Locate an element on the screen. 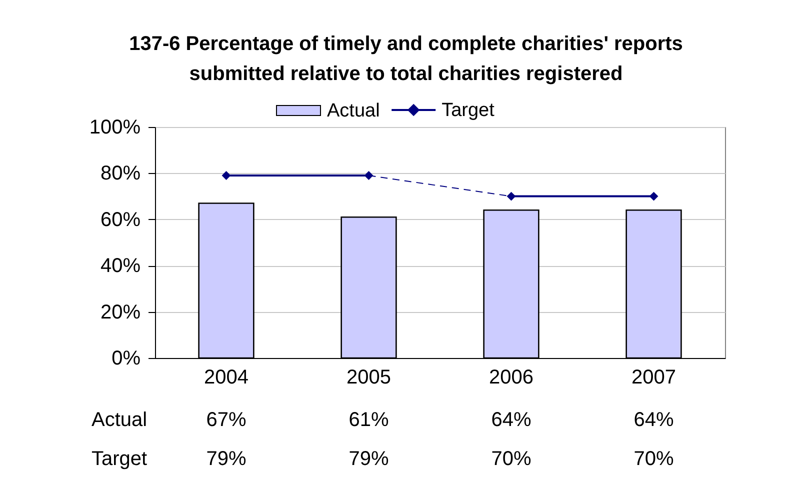  y-tick-label: 80% is located at coordinates (120, 173).